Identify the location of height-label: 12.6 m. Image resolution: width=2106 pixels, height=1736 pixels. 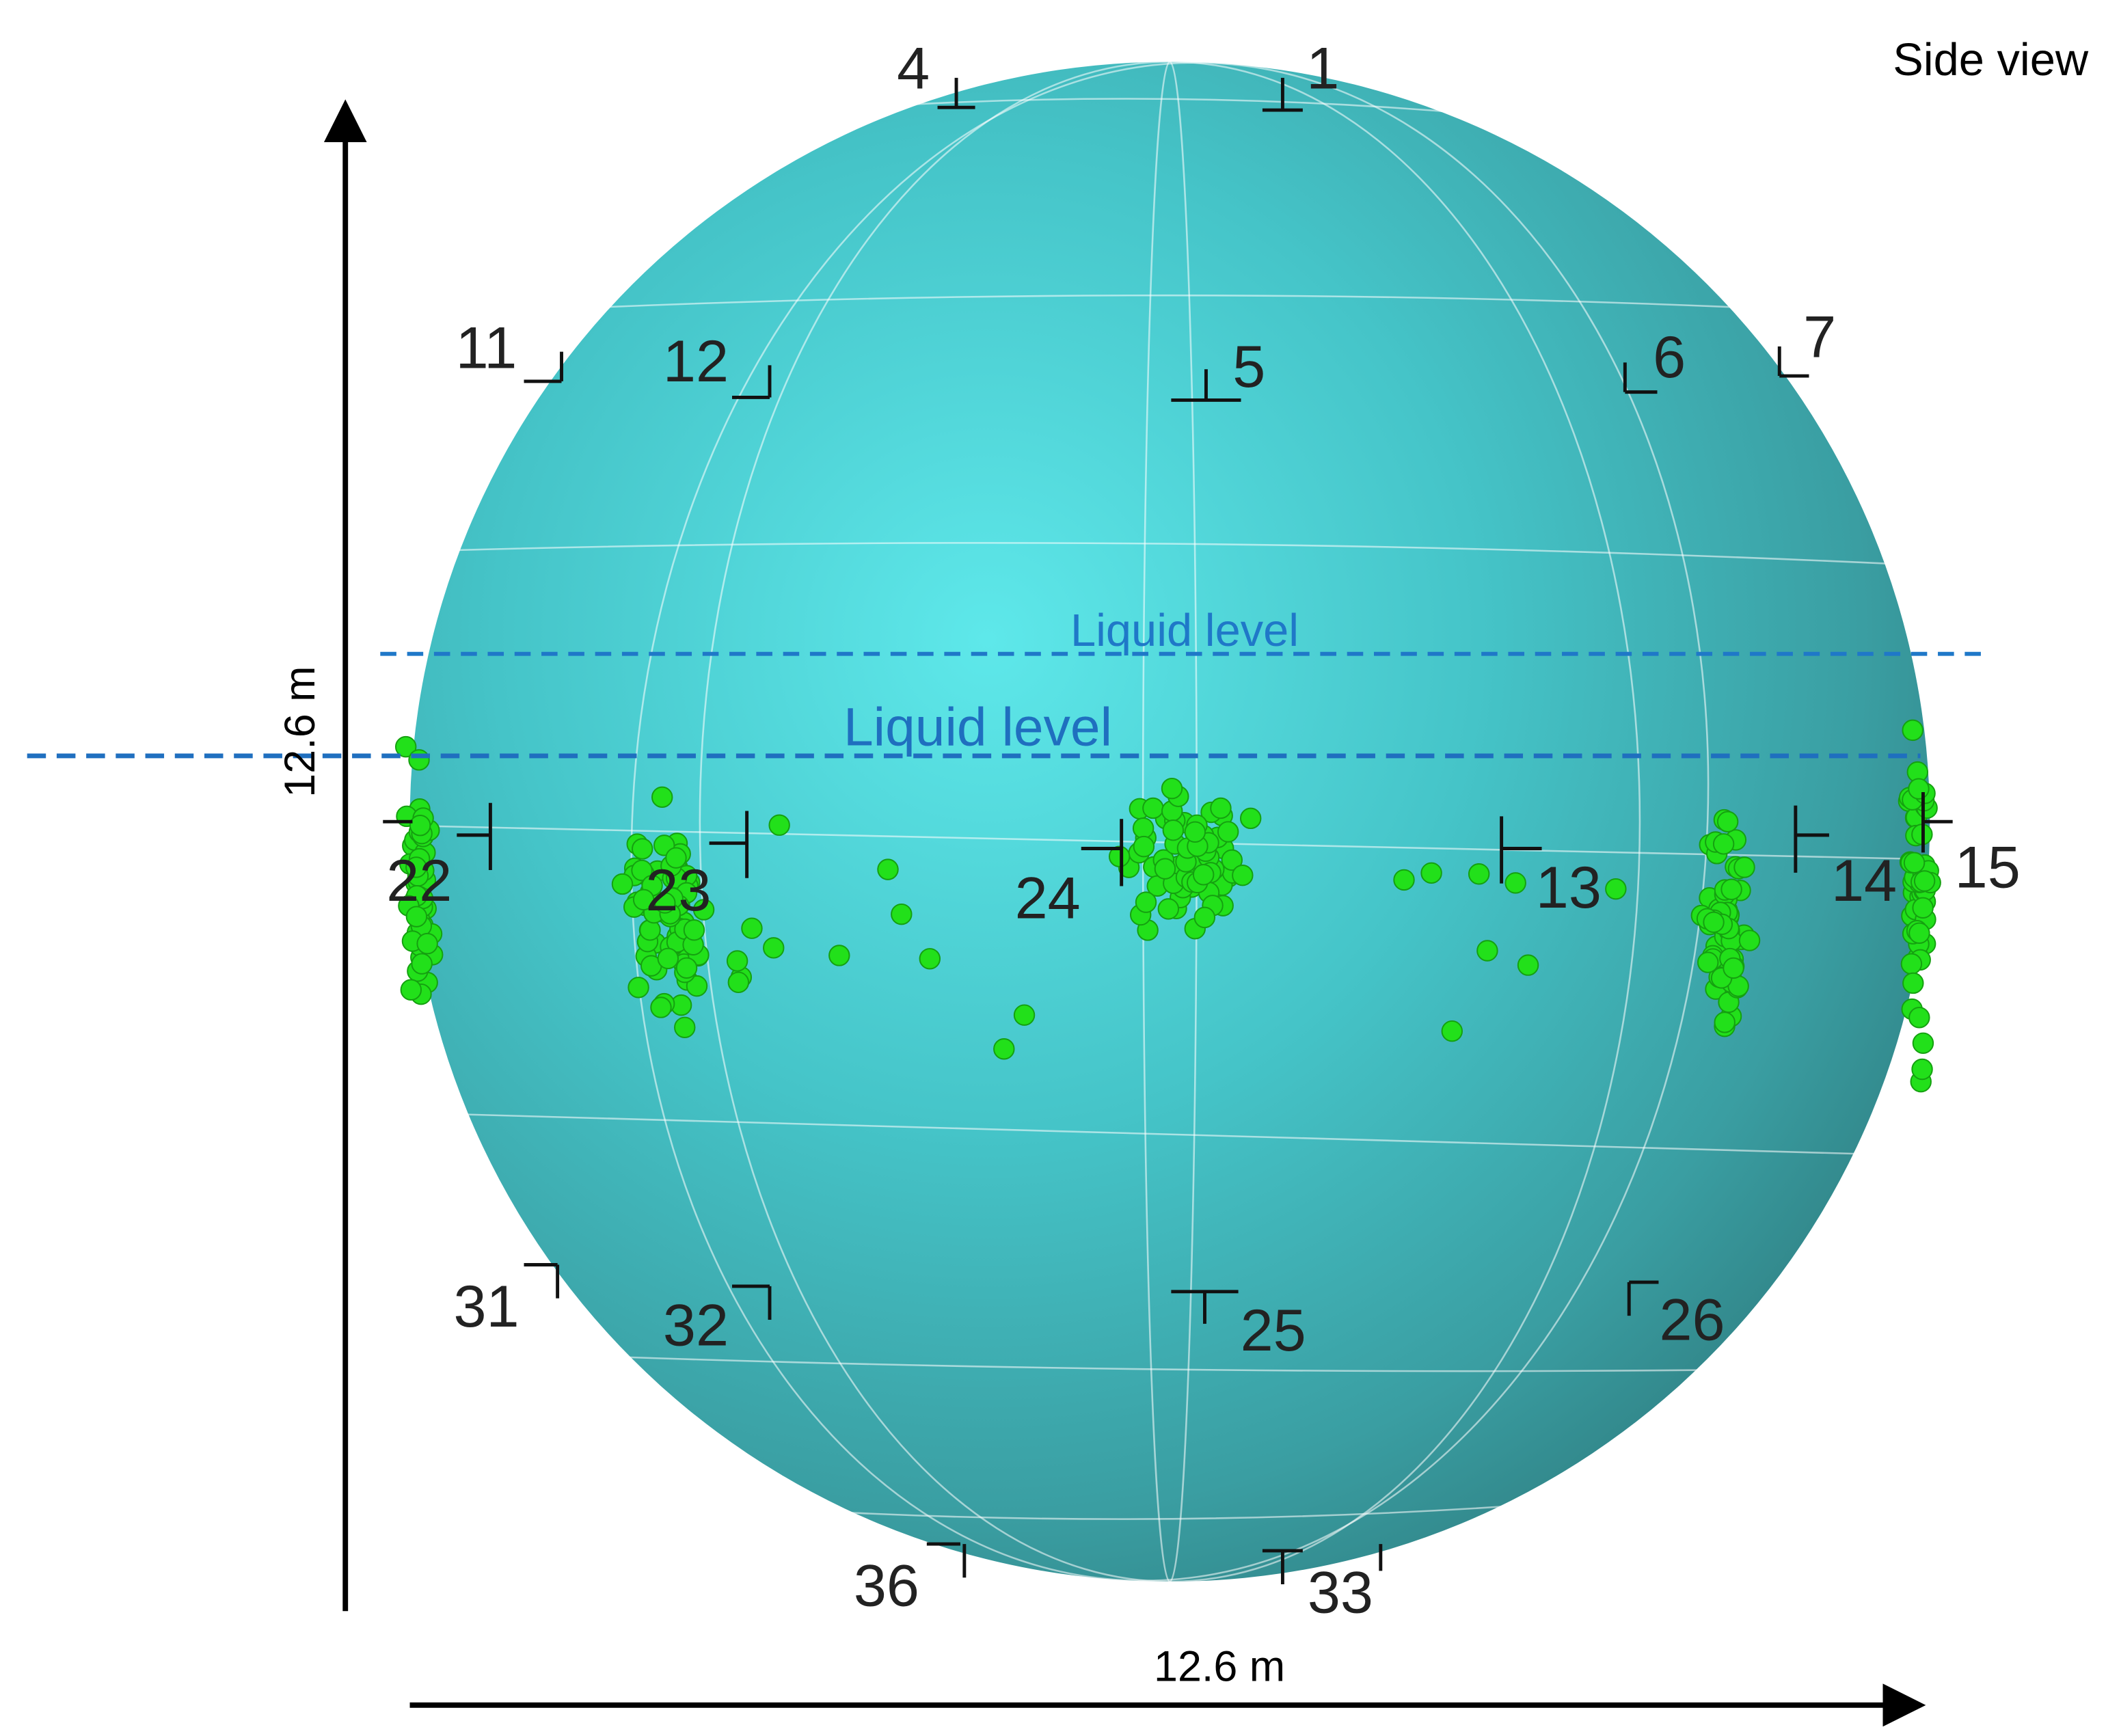
(300, 732).